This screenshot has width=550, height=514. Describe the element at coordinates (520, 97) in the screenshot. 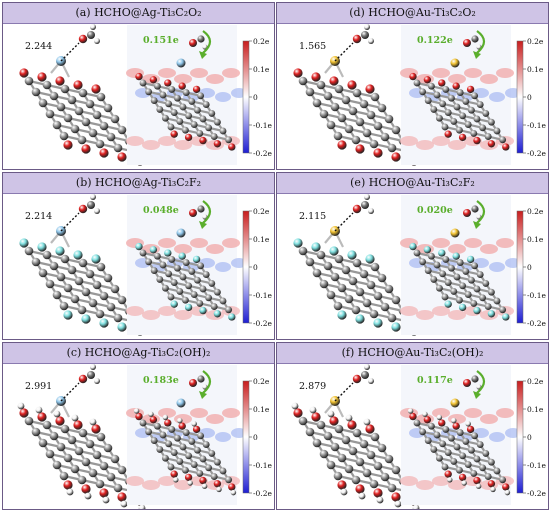

I see `colorbar` at that location.